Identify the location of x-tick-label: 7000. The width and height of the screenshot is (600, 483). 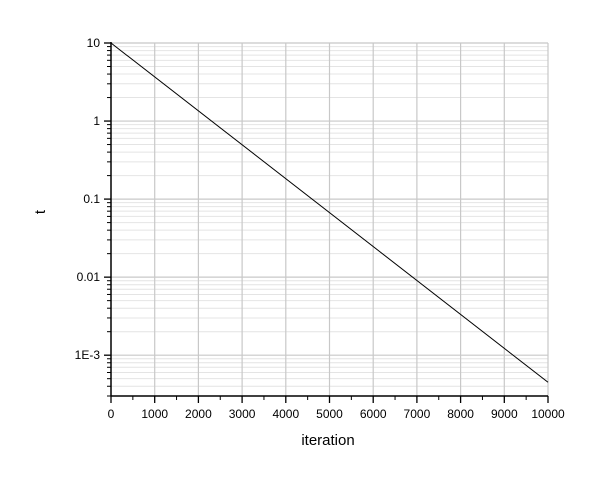
(417, 414).